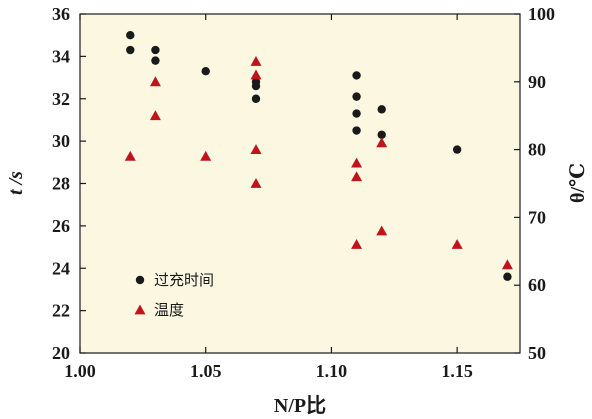  I want to click on y-tick-label-right: 70, so click(537, 217).